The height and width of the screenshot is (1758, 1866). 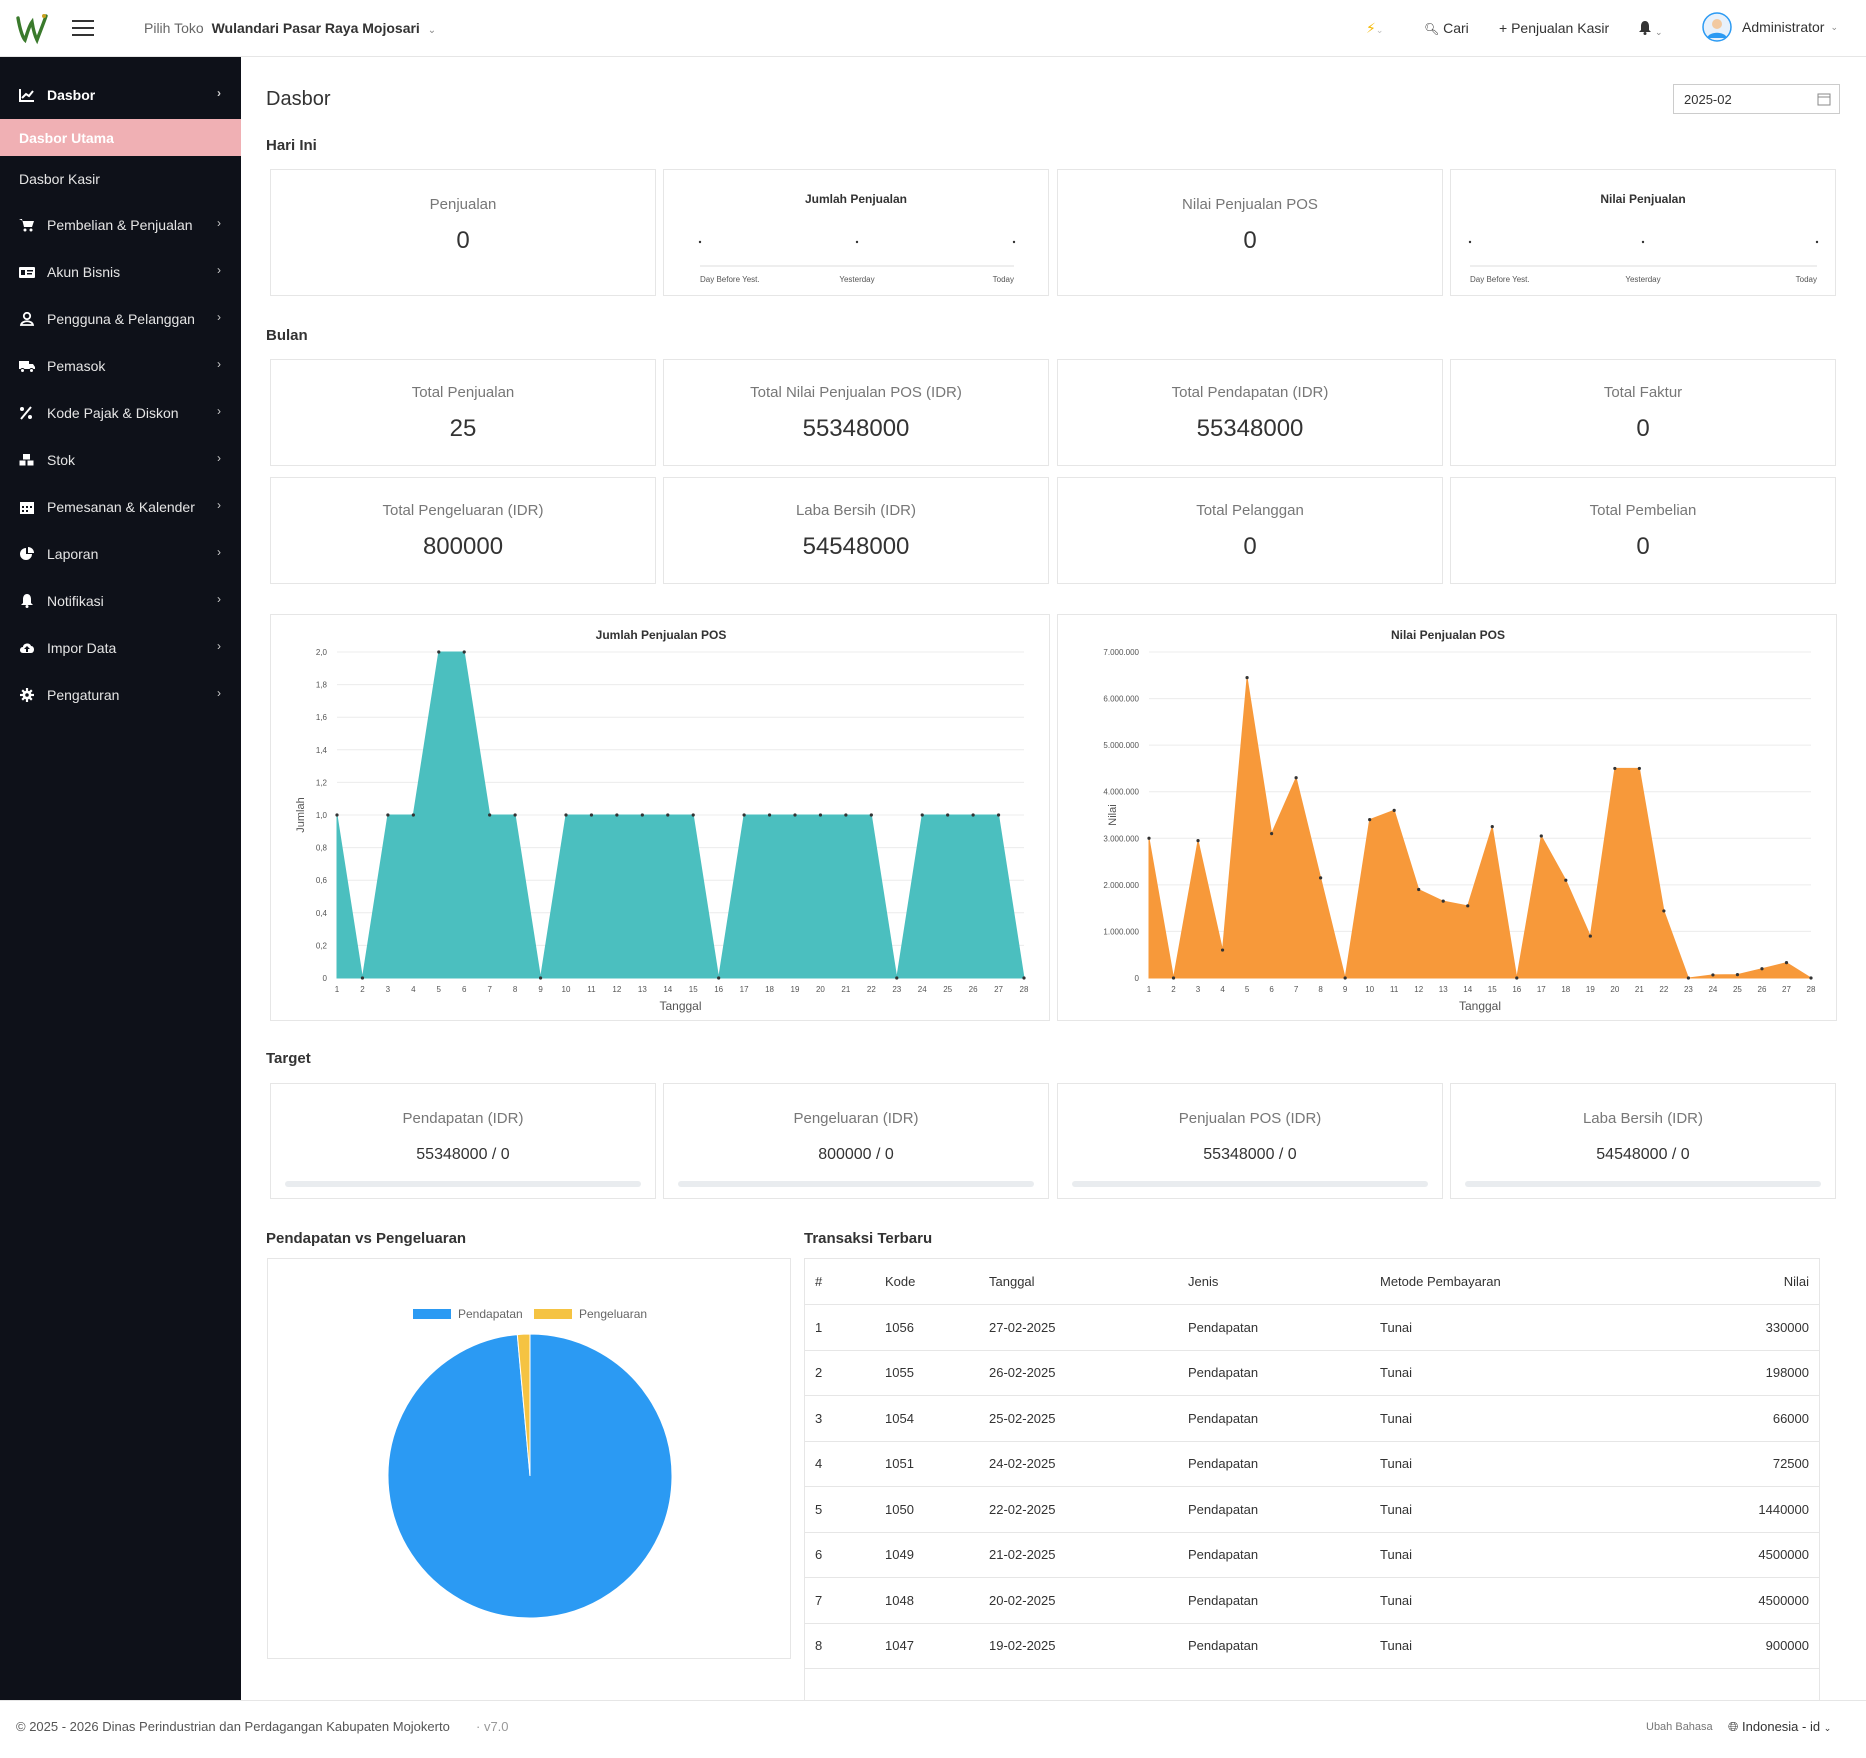 What do you see at coordinates (59, 178) in the screenshot?
I see `sidebar-item-dasbor-kasir: Dasbor Kasir` at bounding box center [59, 178].